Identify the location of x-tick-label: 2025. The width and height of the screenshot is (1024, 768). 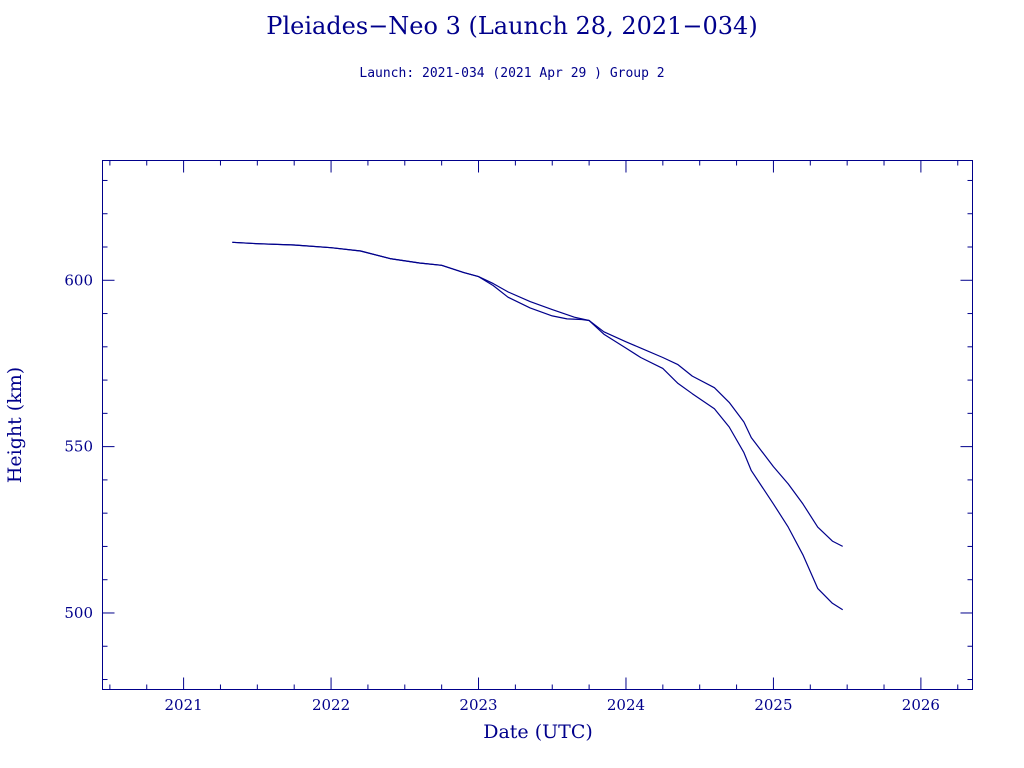
(773, 705).